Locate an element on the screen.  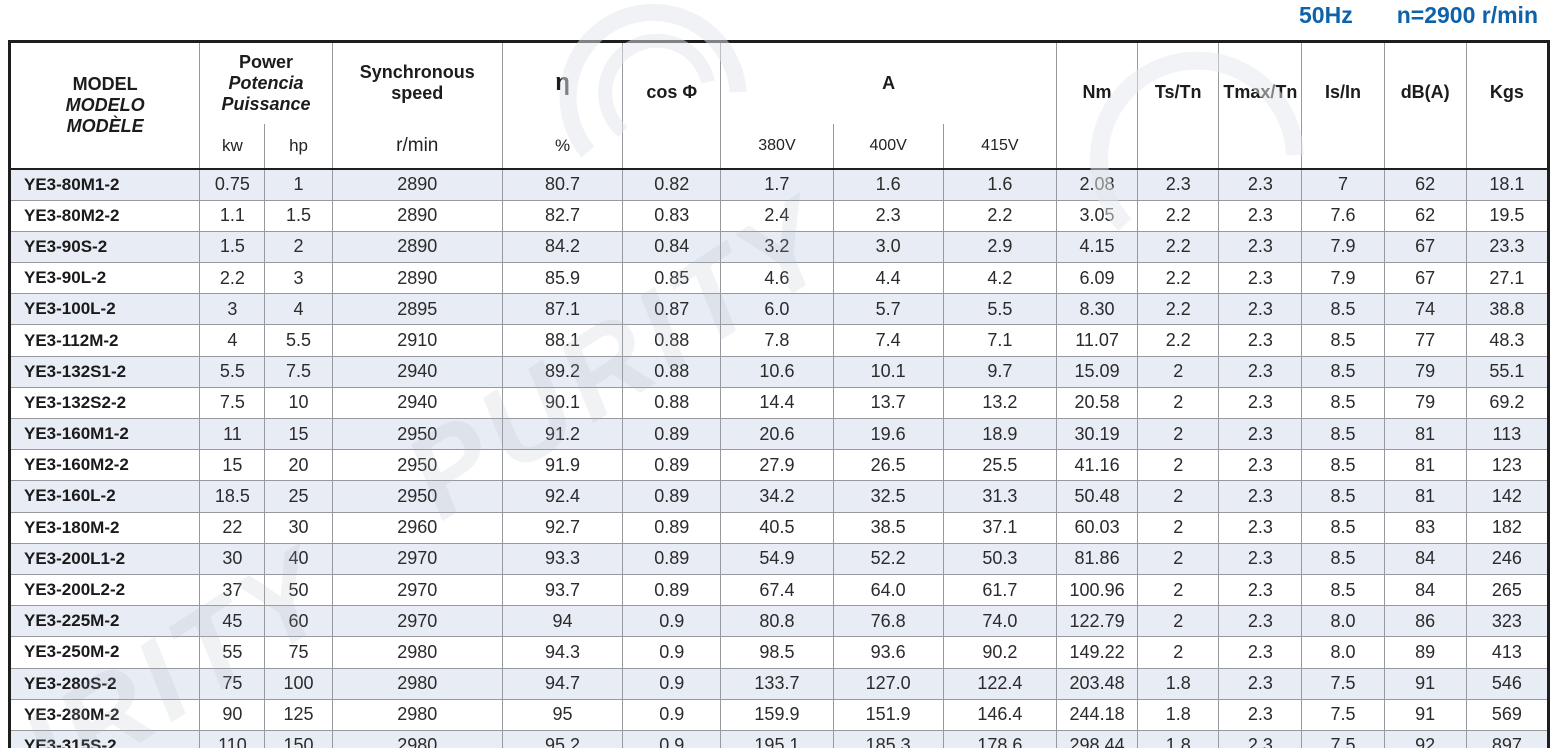
cell-speed: 2950 is located at coordinates (417, 434).